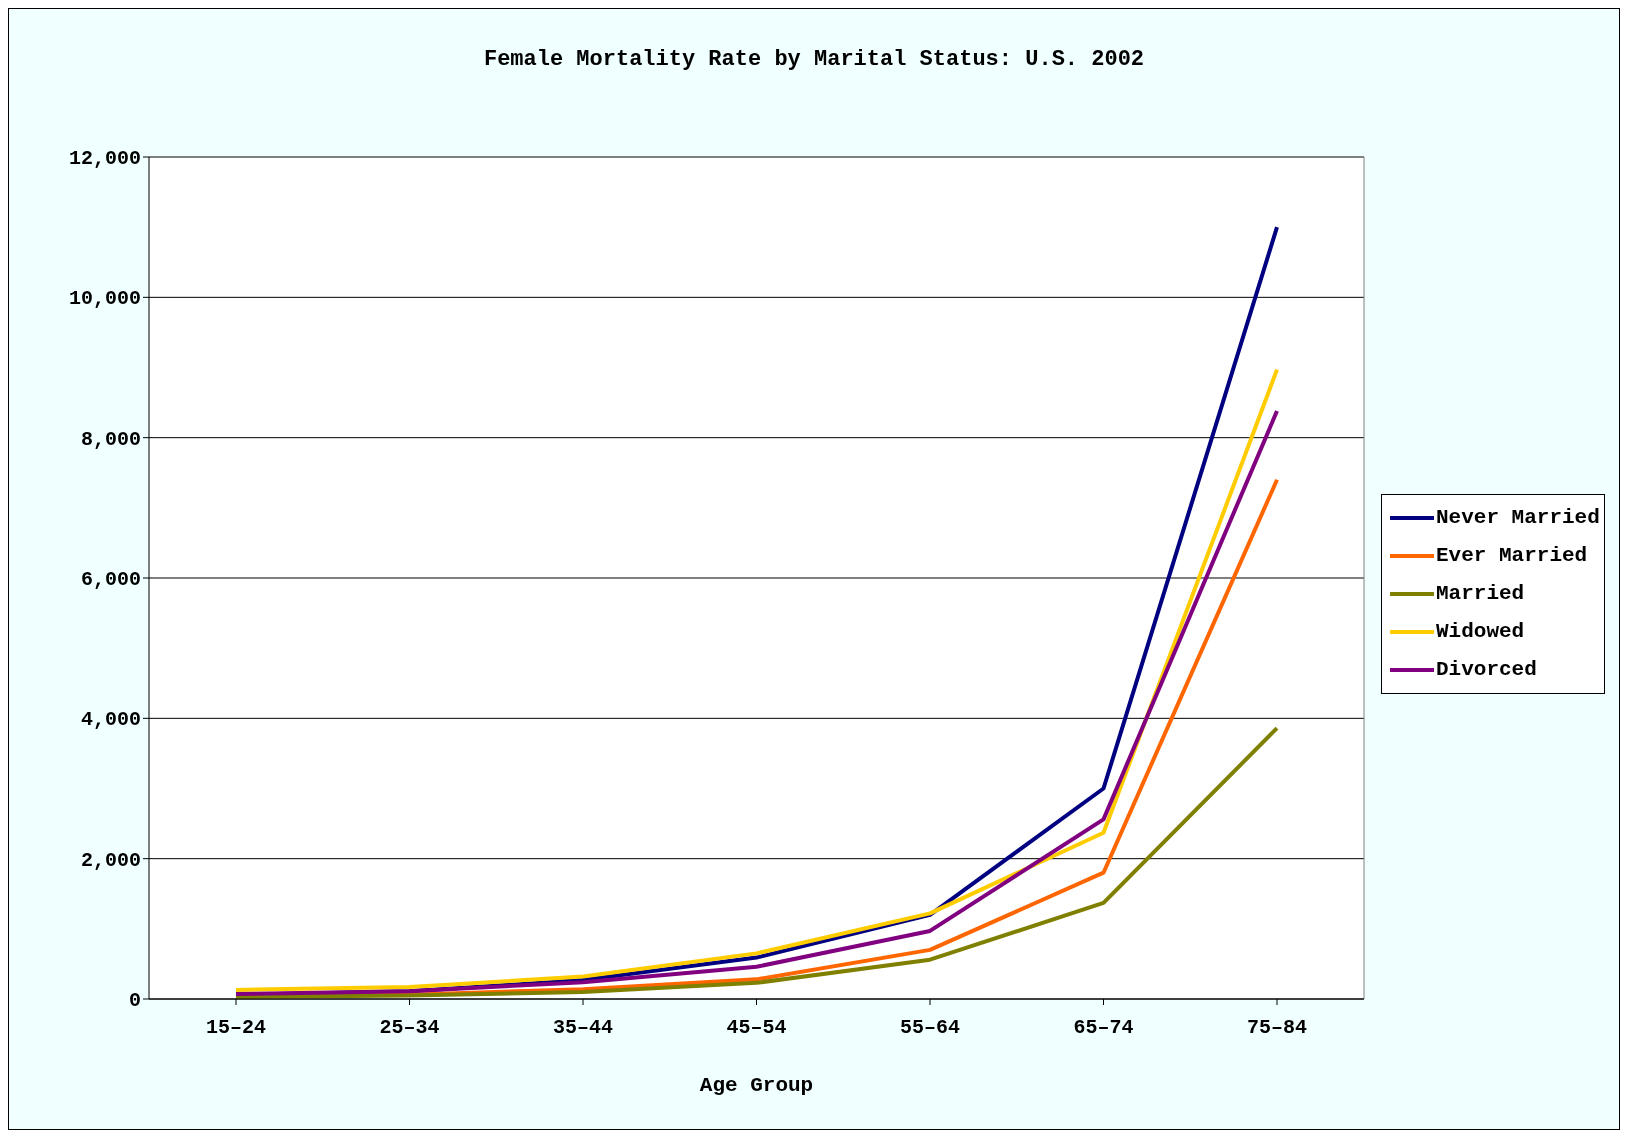  I want to click on x-tick-label: 45–54, so click(756, 1028).